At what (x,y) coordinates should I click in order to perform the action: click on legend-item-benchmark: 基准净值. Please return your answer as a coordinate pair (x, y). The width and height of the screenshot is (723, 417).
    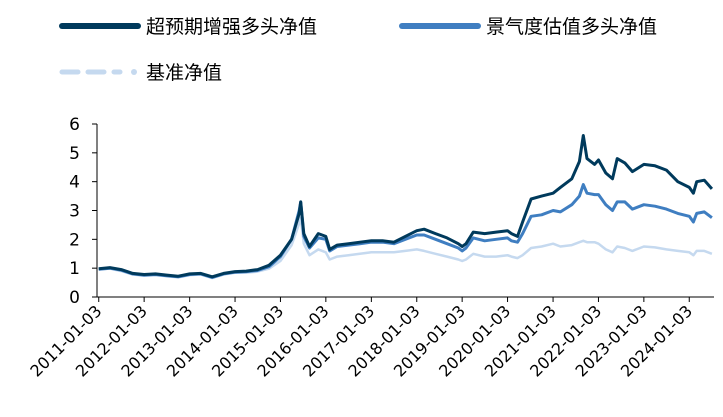
    Looking at the image, I should click on (140, 73).